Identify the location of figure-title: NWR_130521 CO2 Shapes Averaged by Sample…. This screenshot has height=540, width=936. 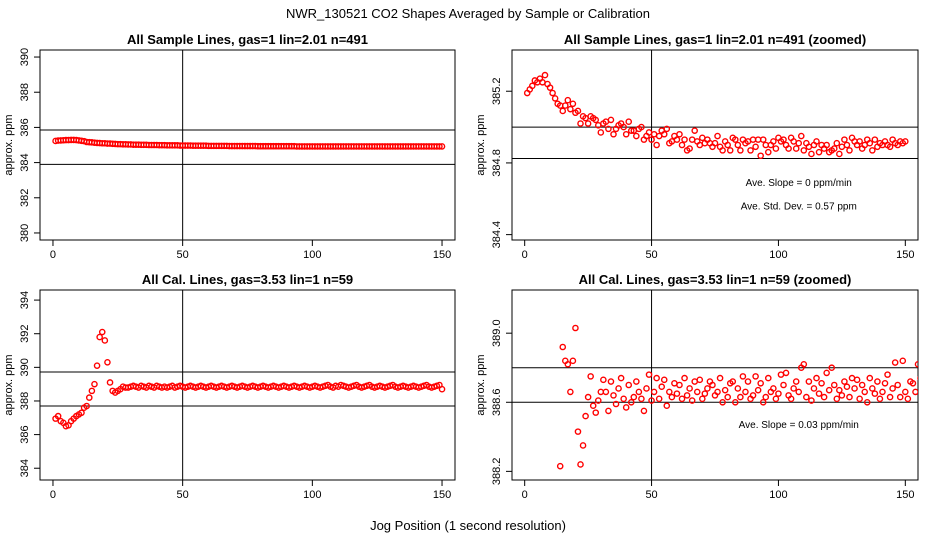
(468, 13).